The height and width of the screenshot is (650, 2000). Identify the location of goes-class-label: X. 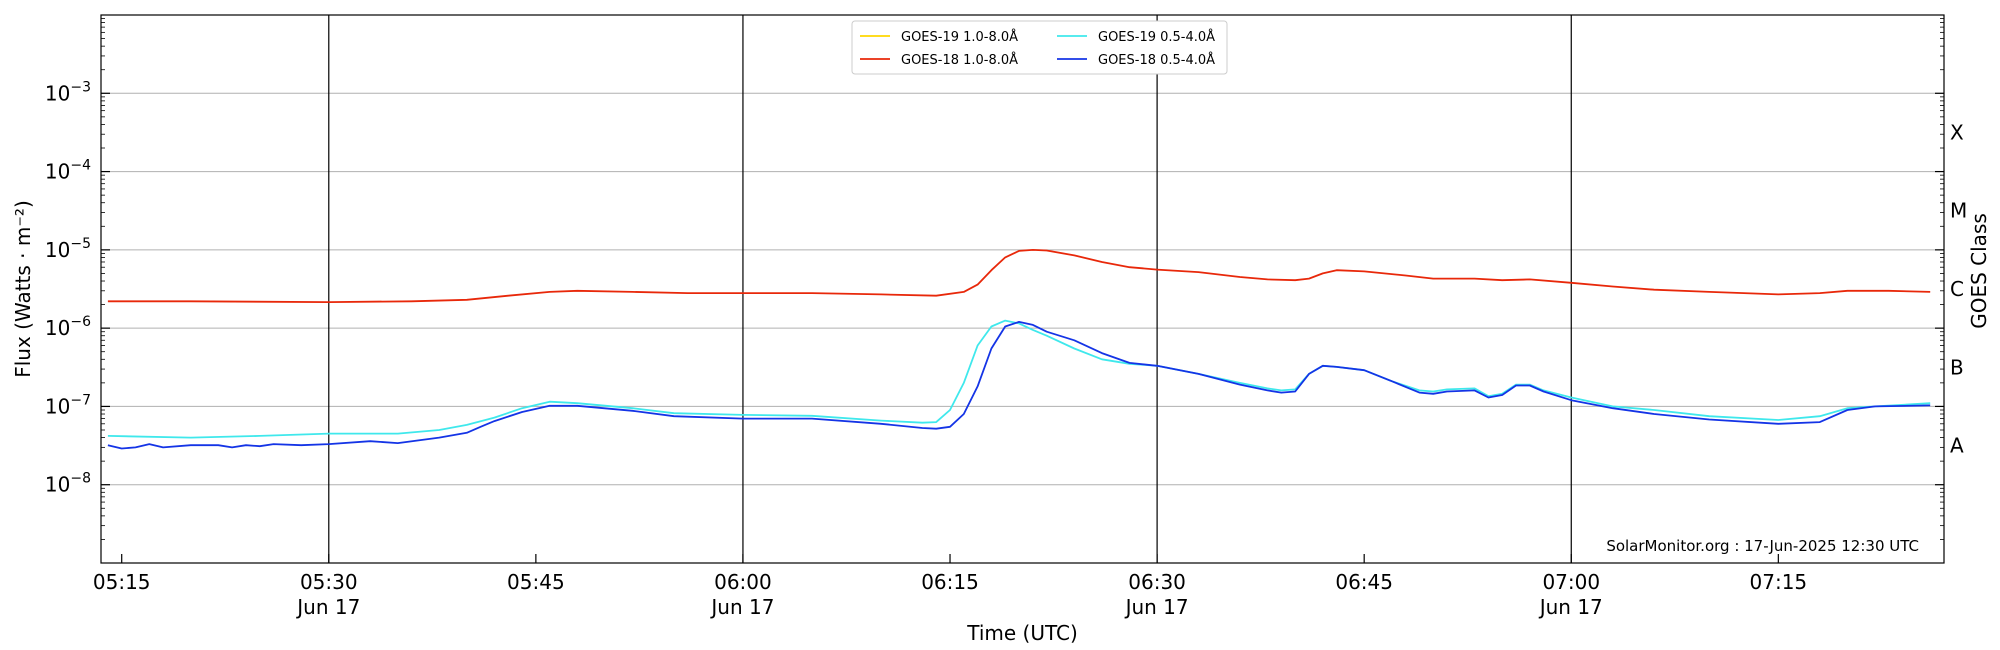
(1957, 132).